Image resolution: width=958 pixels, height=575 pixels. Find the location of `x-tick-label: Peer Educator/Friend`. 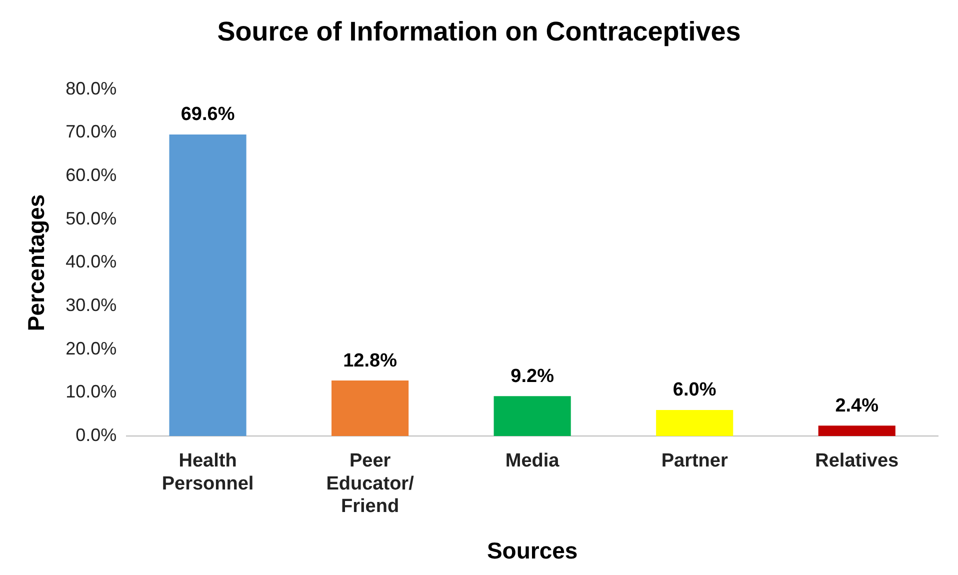

x-tick-label: Peer Educator/Friend is located at coordinates (370, 484).